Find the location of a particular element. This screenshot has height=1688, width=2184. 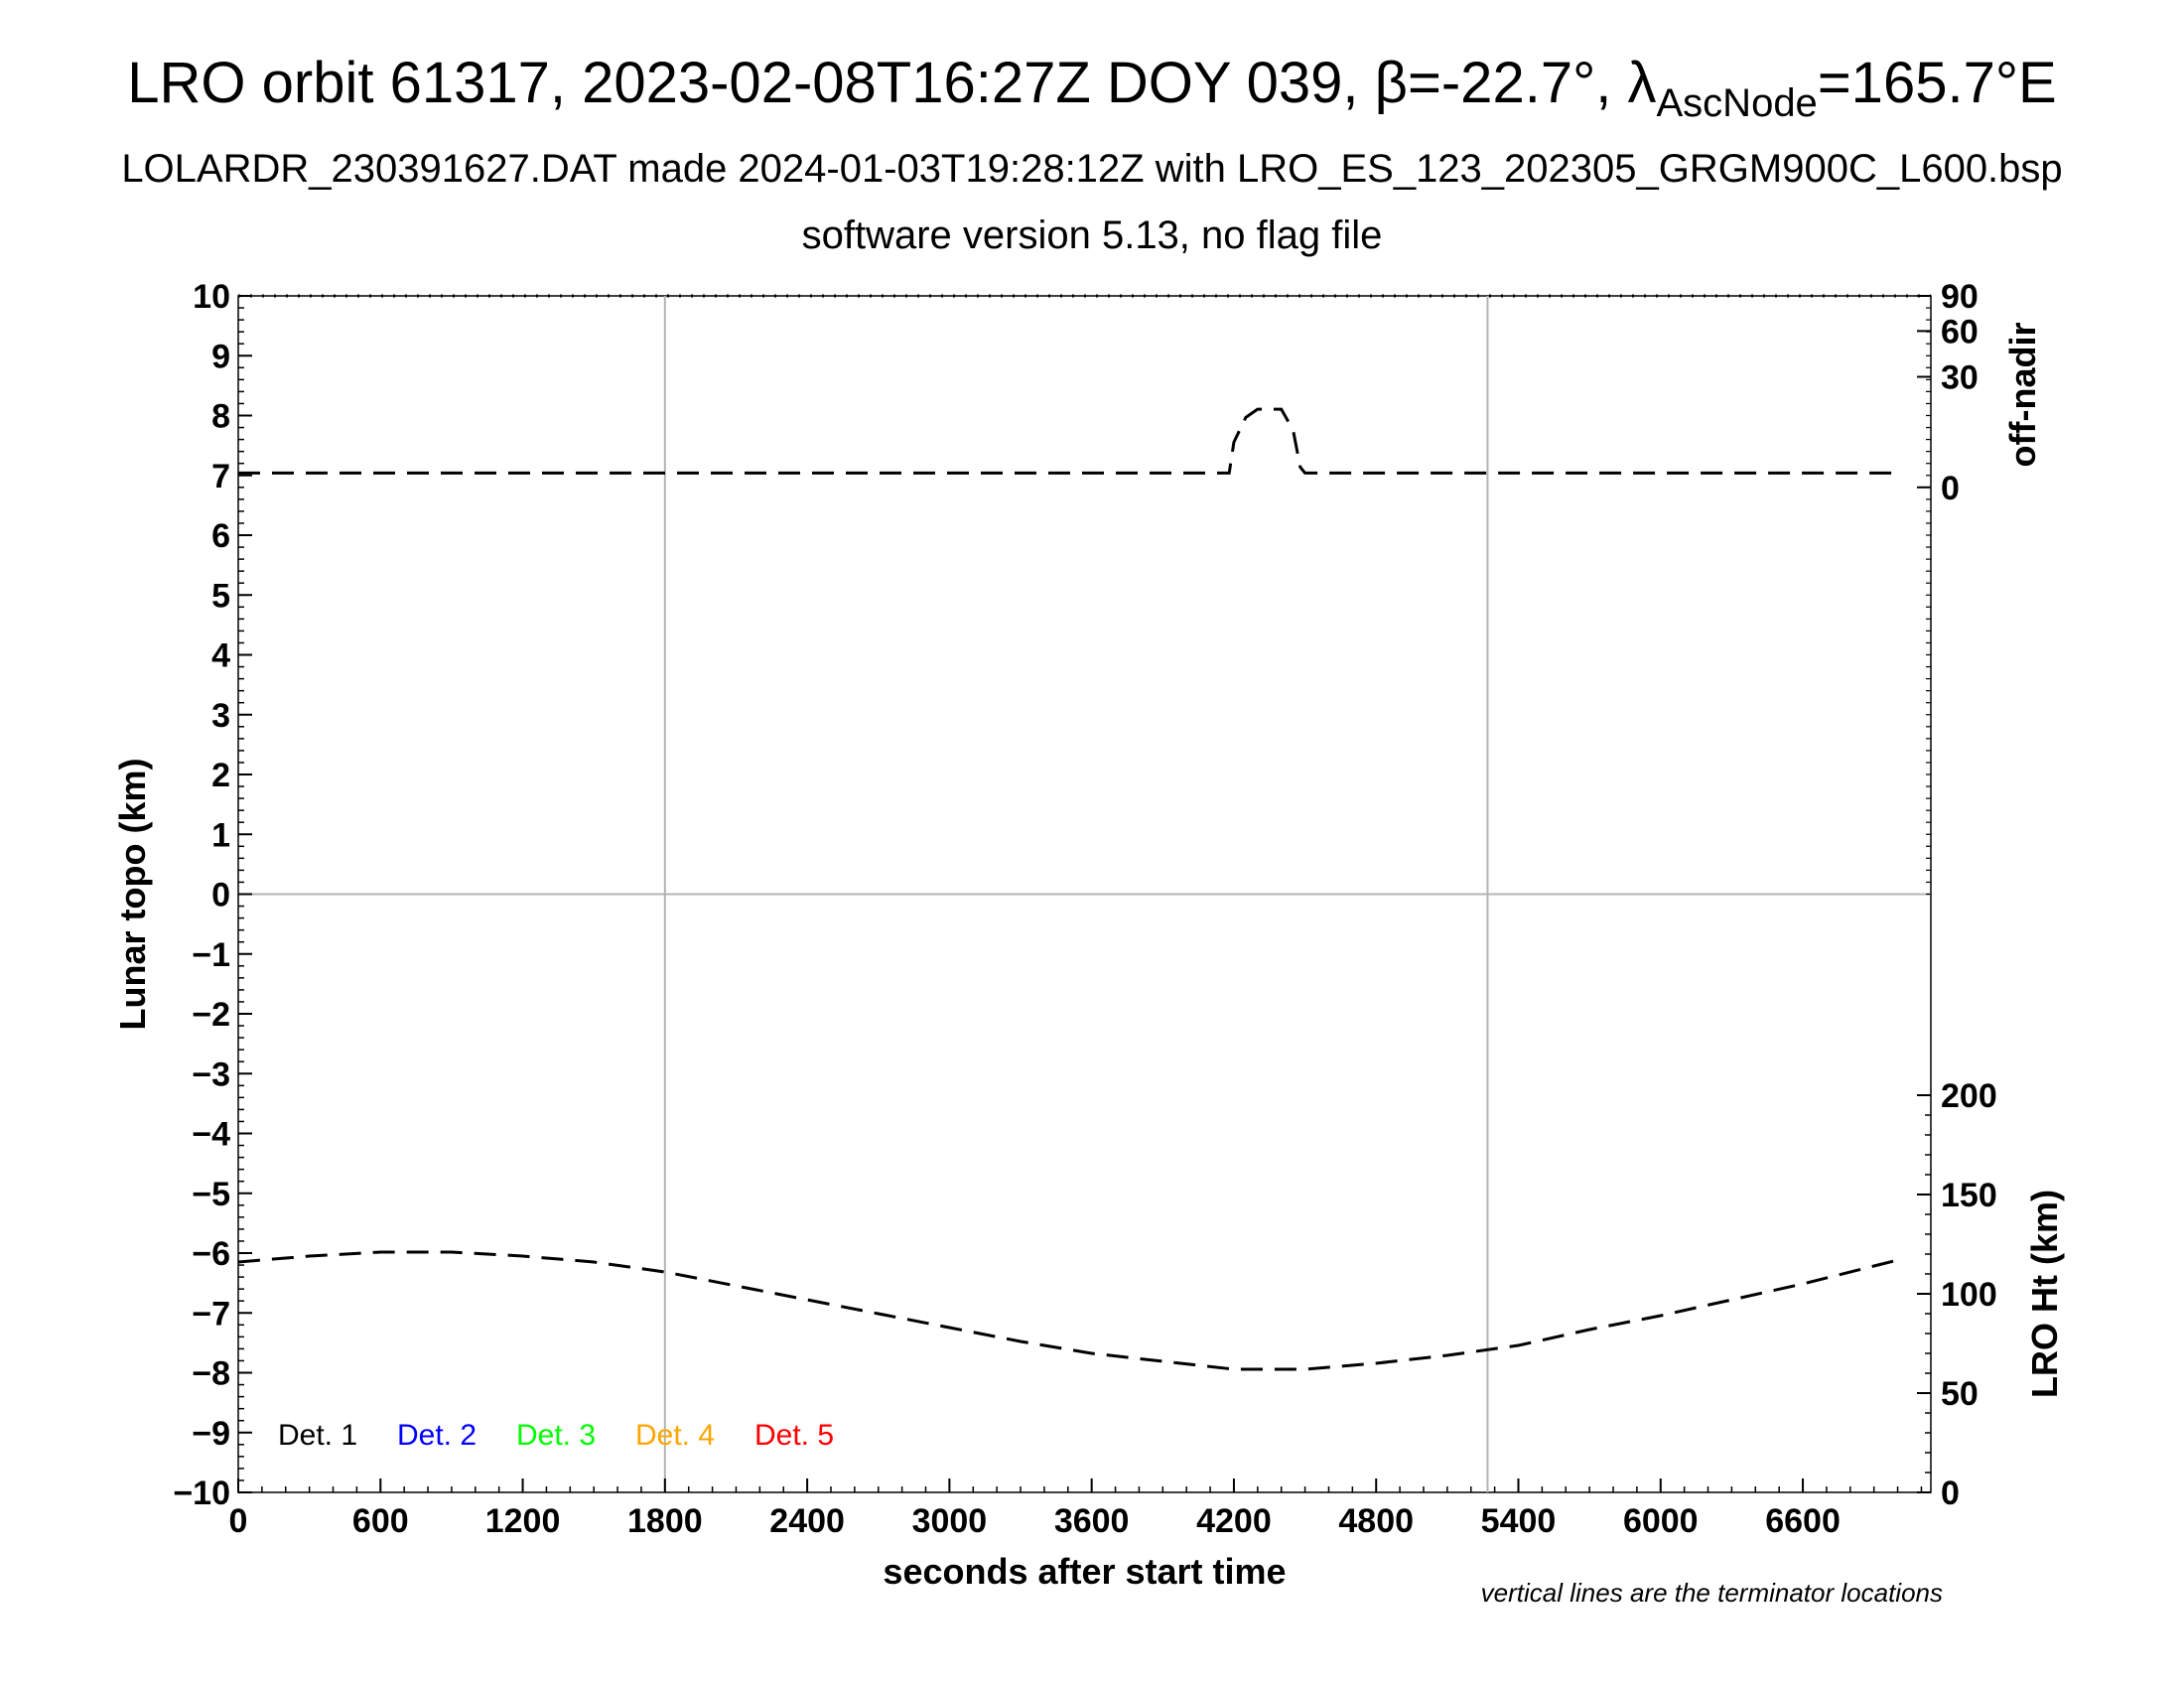

lro-ht-tick-label: 50 is located at coordinates (1960, 1394).